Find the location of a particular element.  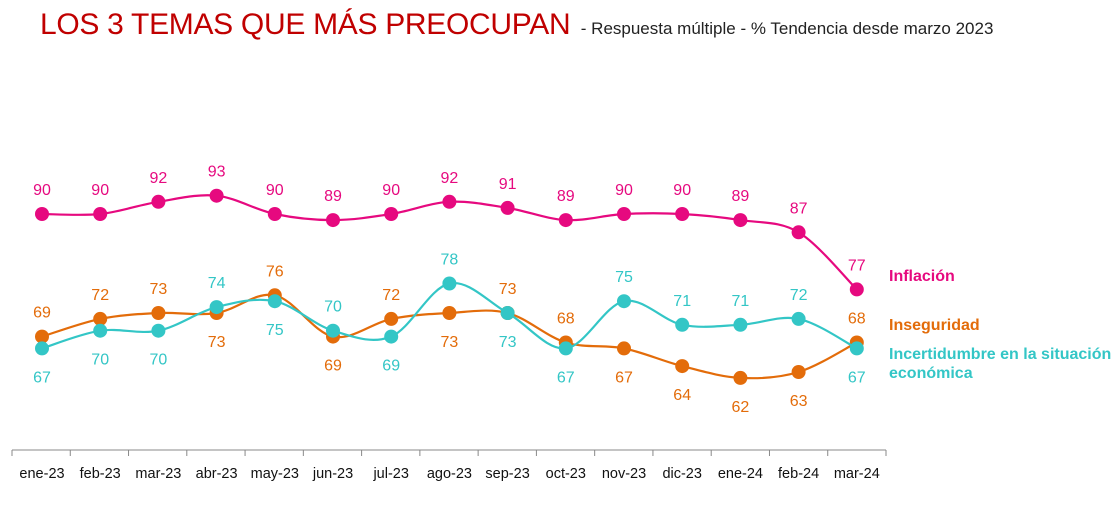

legend-entry: Incertidumbre en la situación económica is located at coordinates (1000, 364).